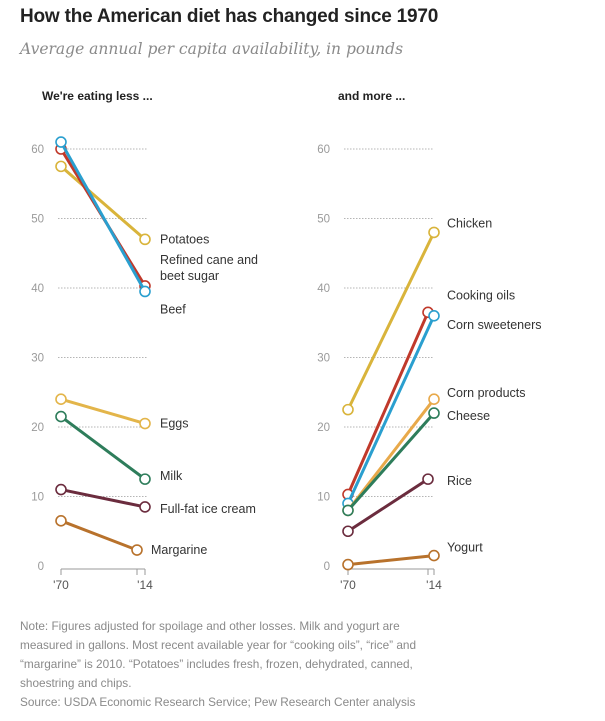  I want to click on series-cooking-oils: Cooking oils, so click(428, 394).